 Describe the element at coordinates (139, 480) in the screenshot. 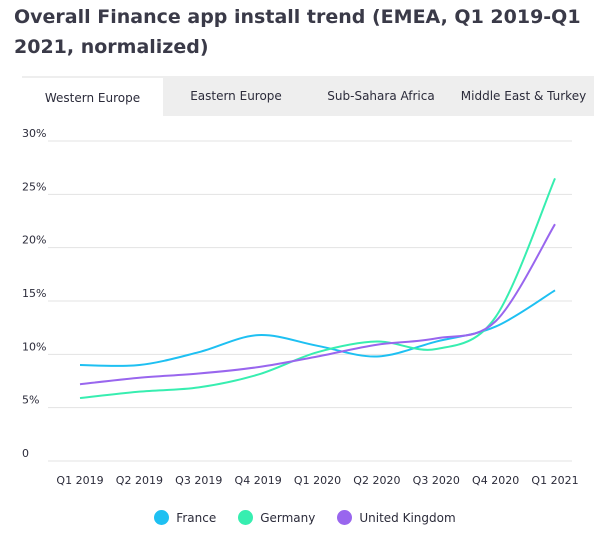

I see `x-tick-label: Q2 2019` at that location.